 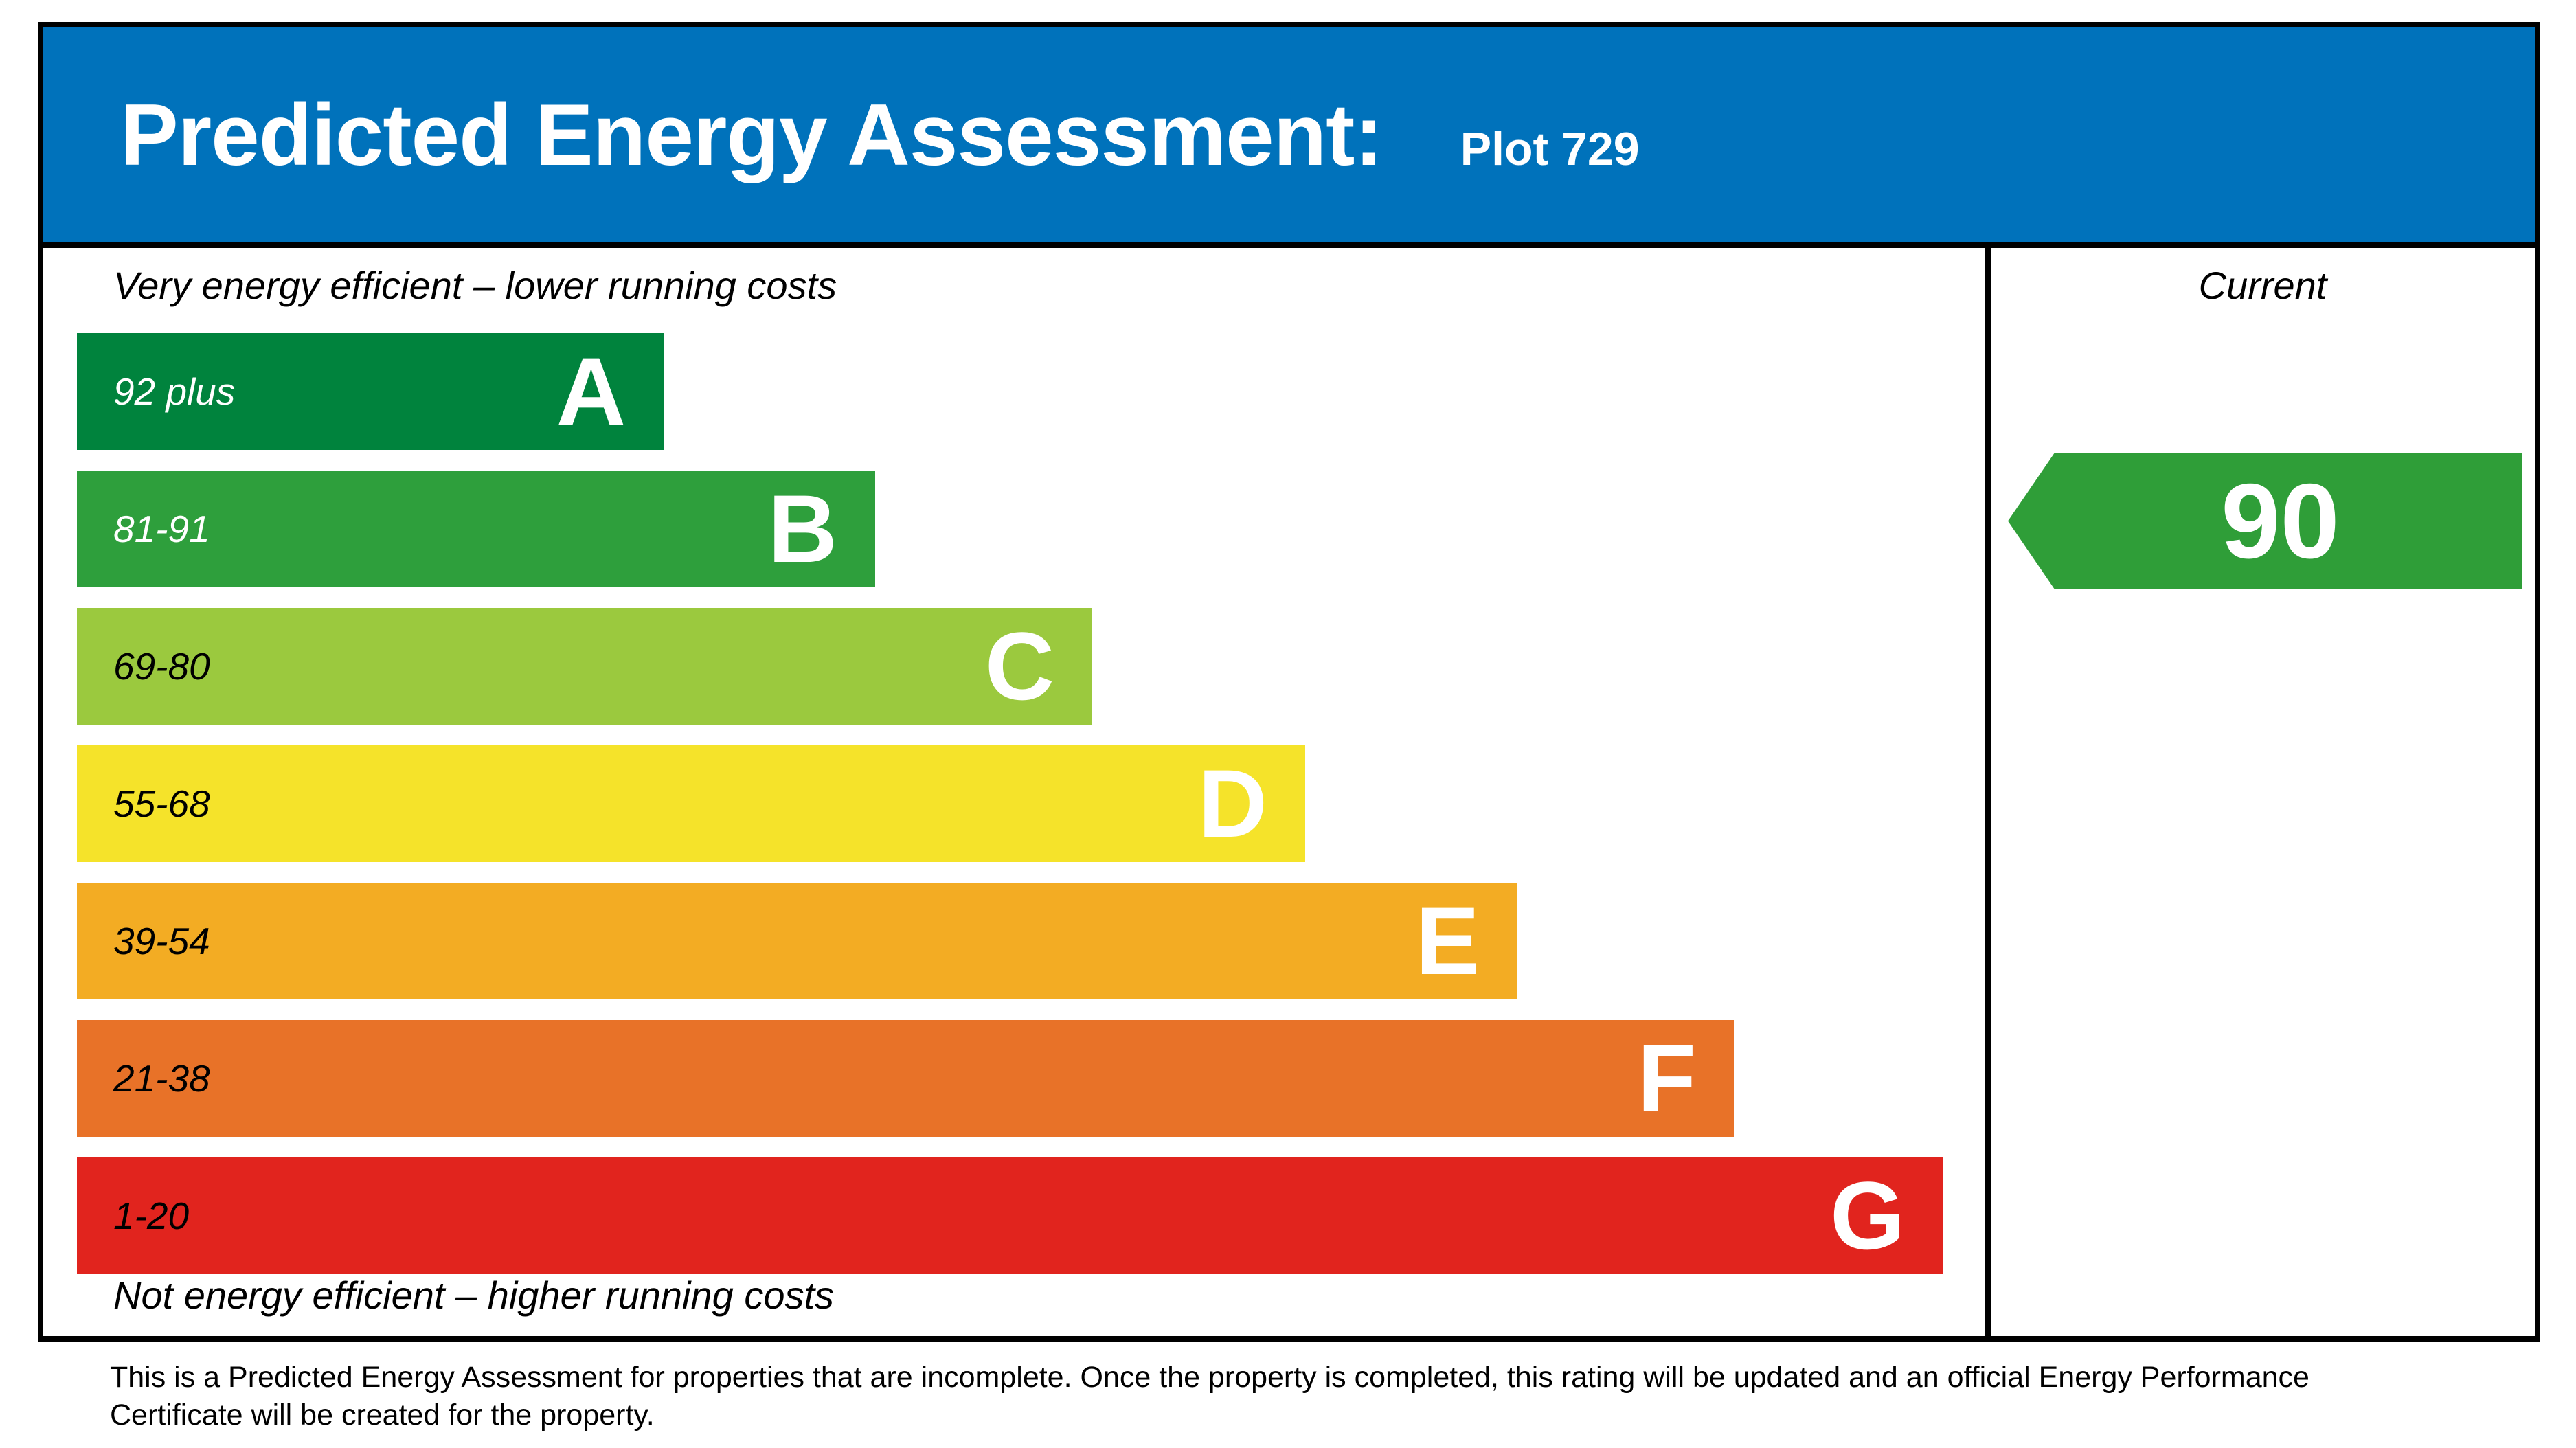 What do you see at coordinates (1019, 666) in the screenshot?
I see `band-letter-label: C` at bounding box center [1019, 666].